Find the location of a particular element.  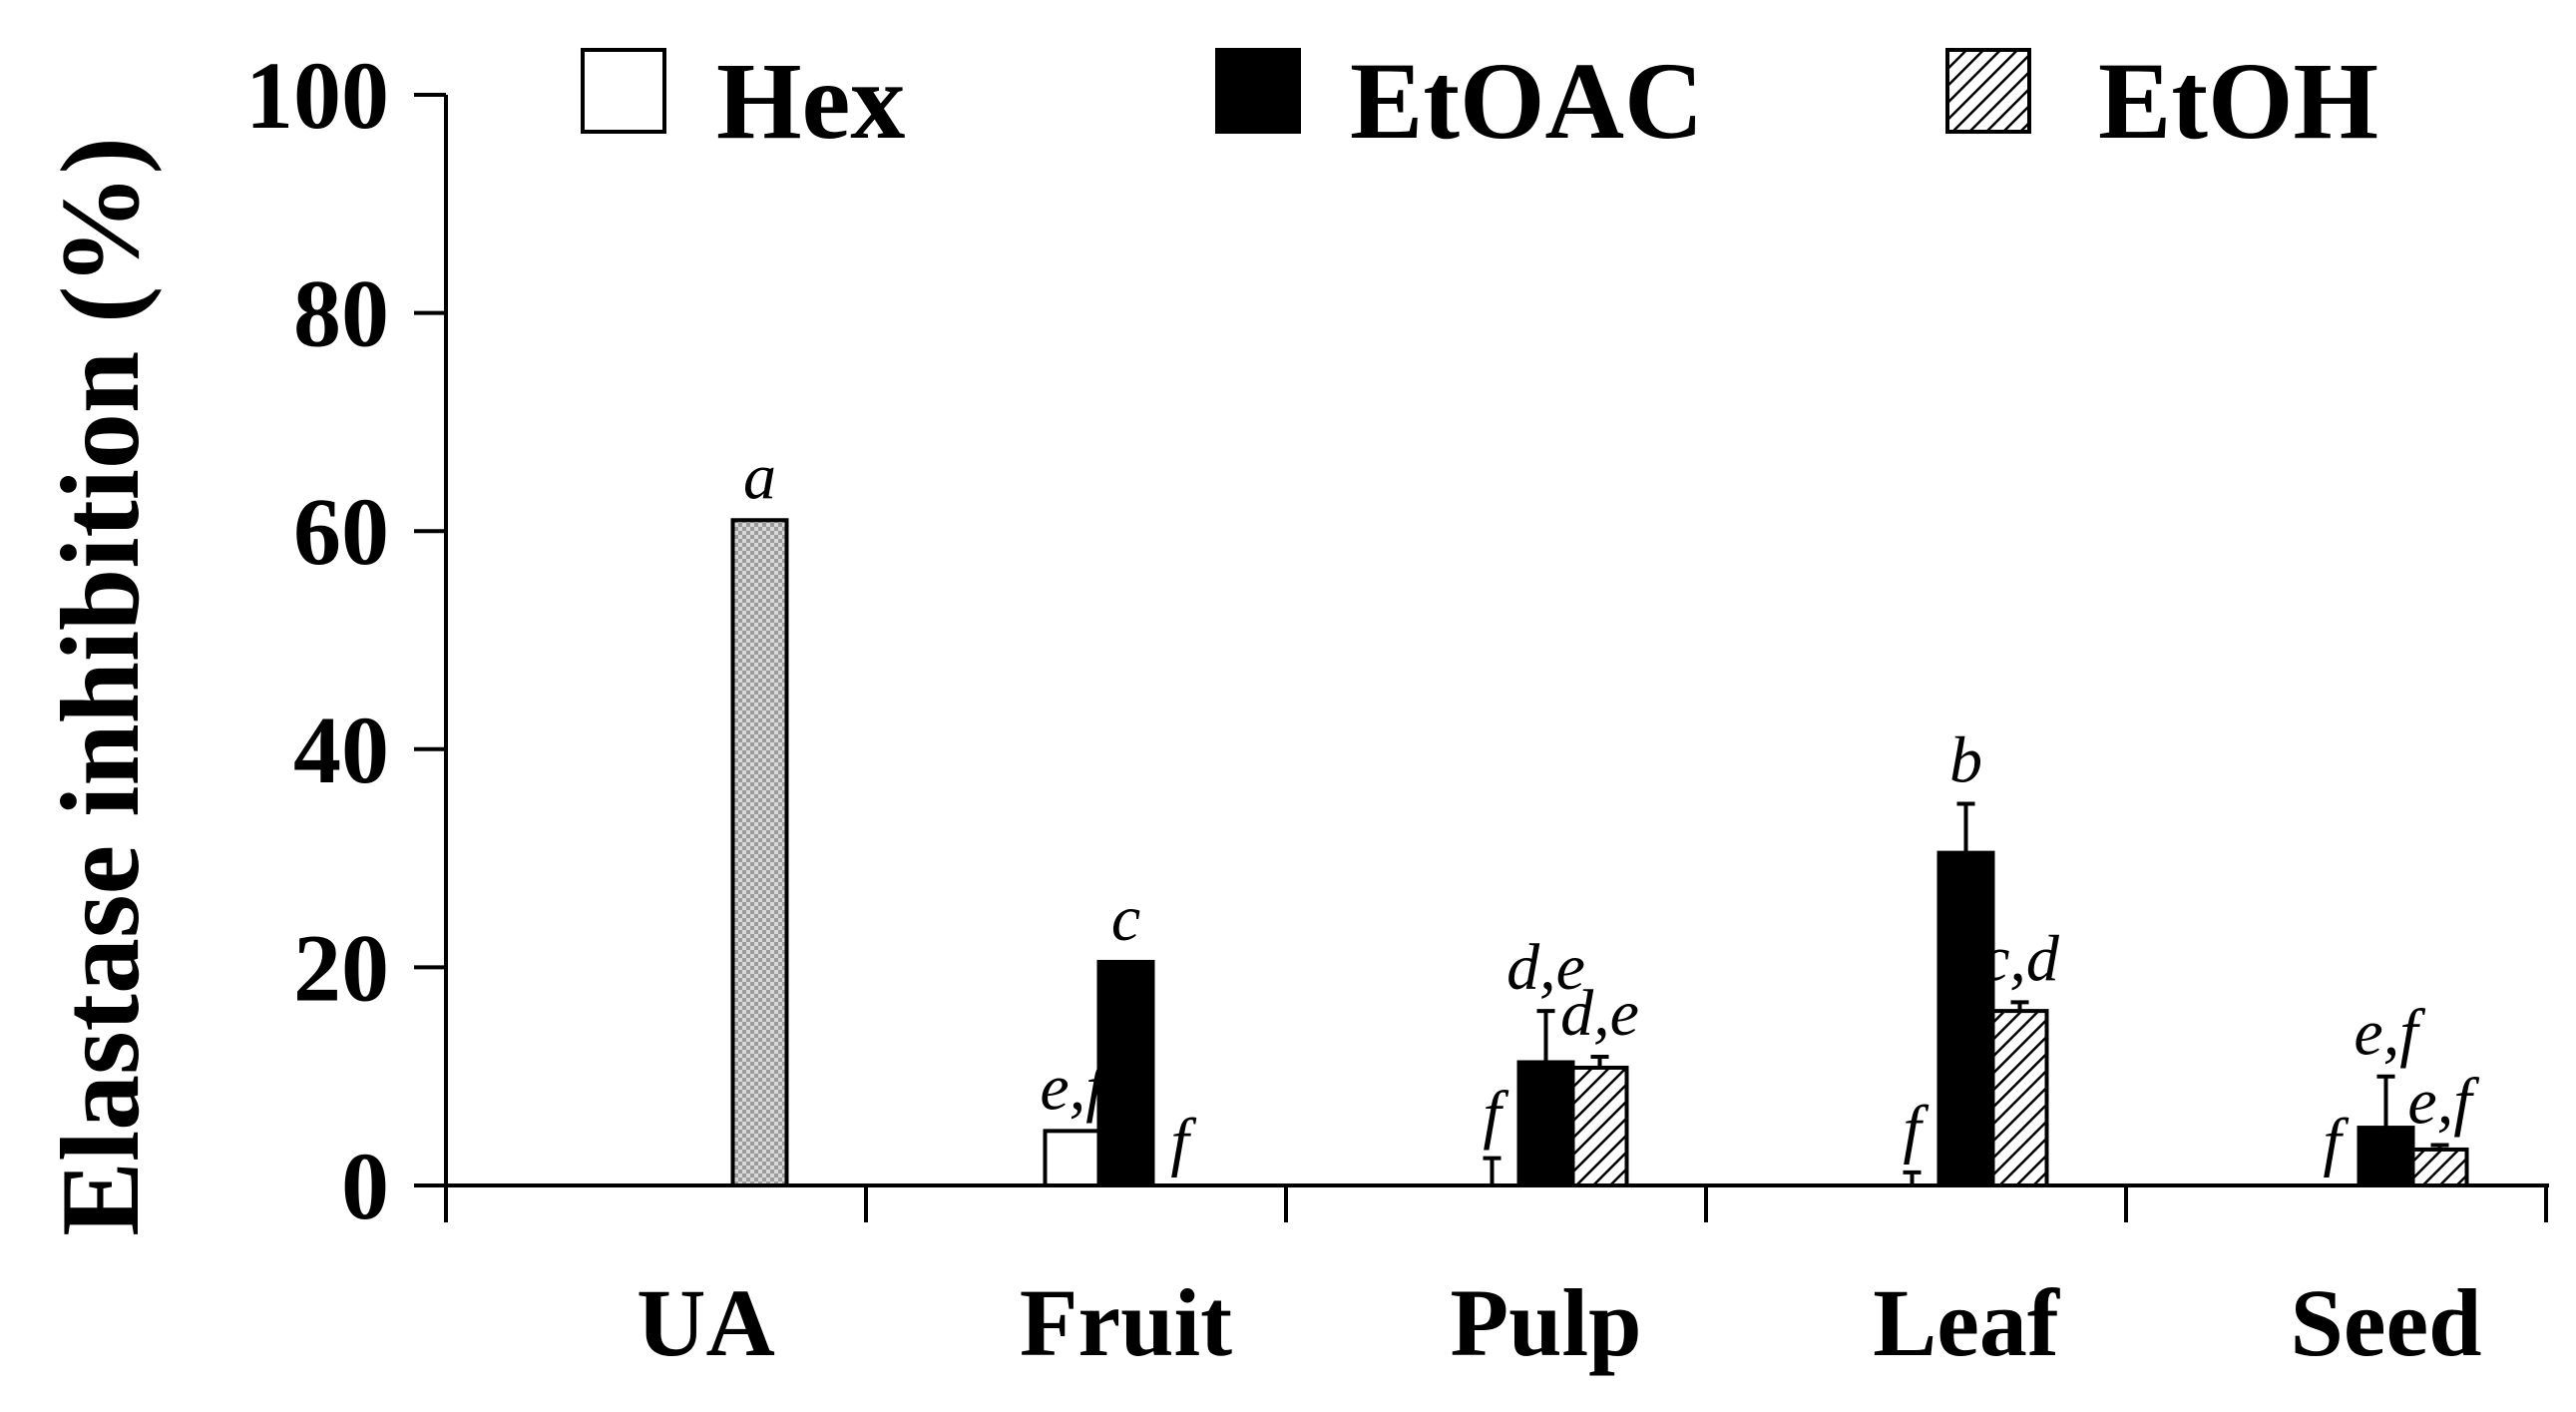

bar-etoh-seed is located at coordinates (2439, 1167).